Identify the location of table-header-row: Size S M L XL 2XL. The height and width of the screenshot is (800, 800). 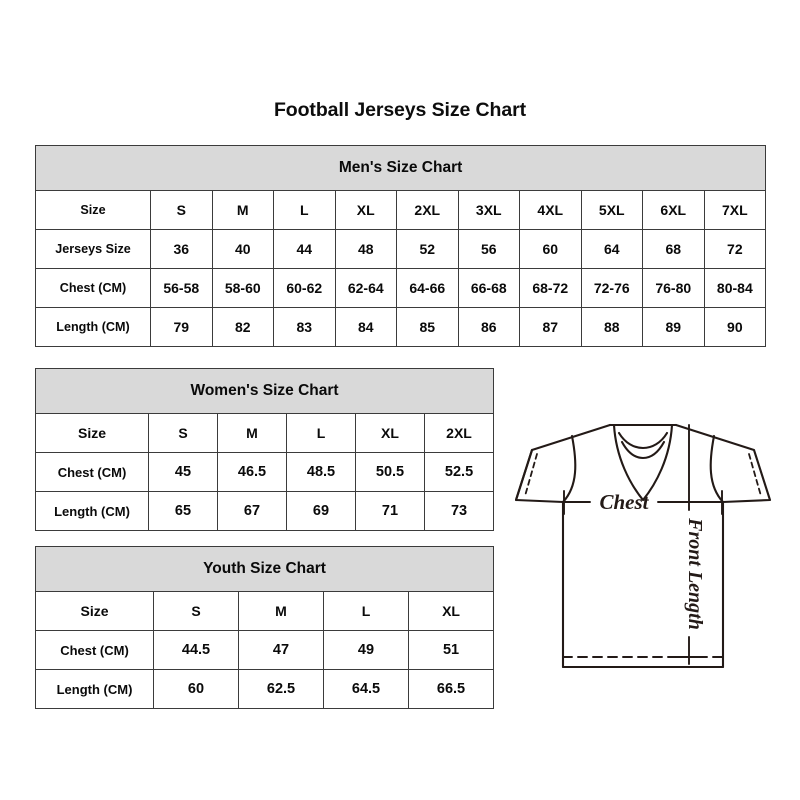
(265, 433).